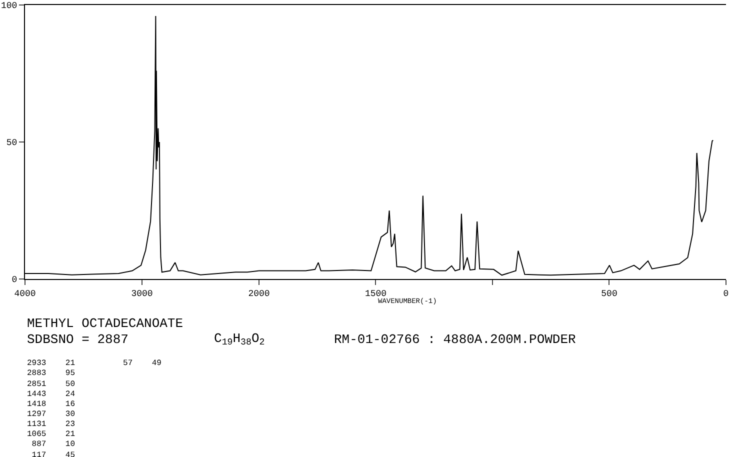  Describe the element at coordinates (51, 414) in the screenshot. I see `text: 1297 30` at that location.